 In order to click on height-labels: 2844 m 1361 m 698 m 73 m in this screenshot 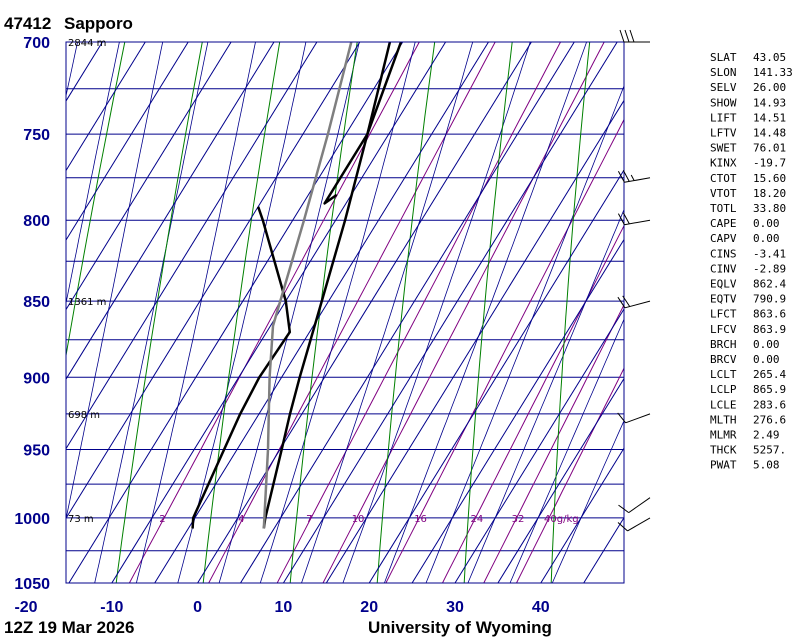, I will do `click(87, 281)`.